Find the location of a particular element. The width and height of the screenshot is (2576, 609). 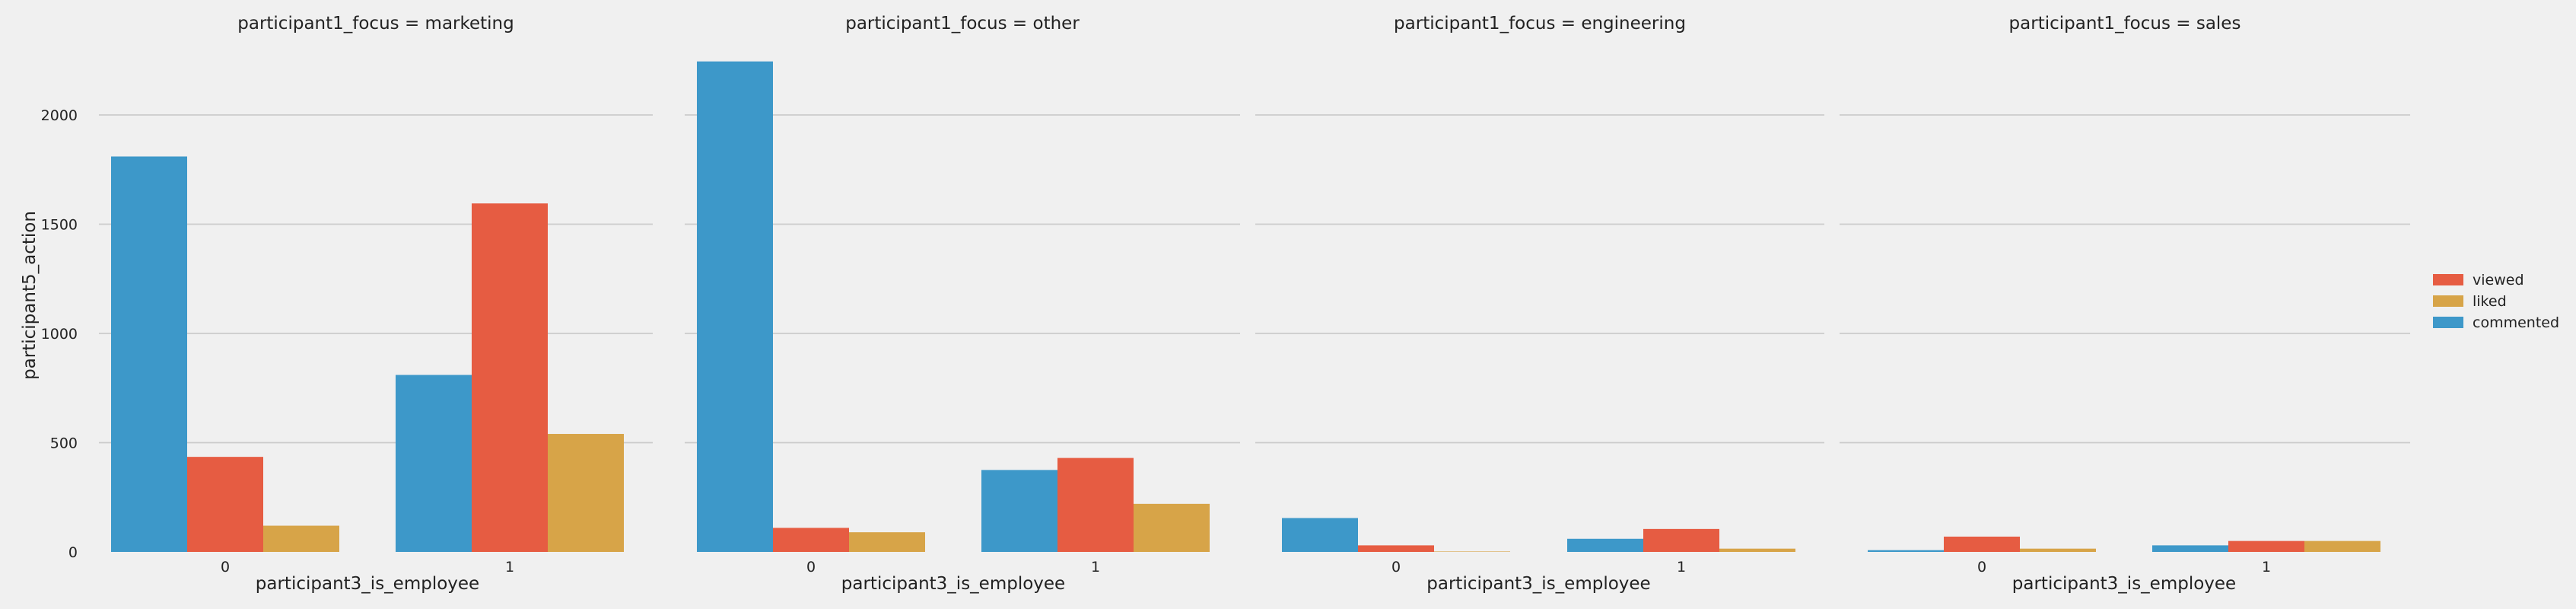

bar-liked-facet2-cat0 is located at coordinates (1472, 551).